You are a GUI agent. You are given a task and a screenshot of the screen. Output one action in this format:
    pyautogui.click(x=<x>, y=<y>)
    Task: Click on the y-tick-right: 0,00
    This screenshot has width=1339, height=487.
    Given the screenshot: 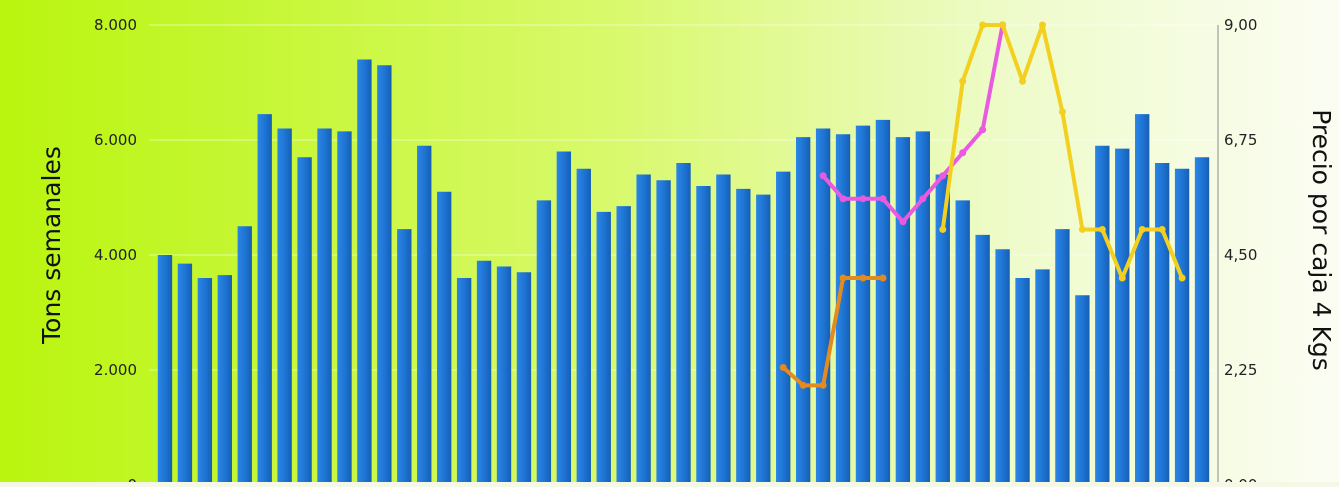 What is the action you would take?
    pyautogui.click(x=1240, y=479)
    